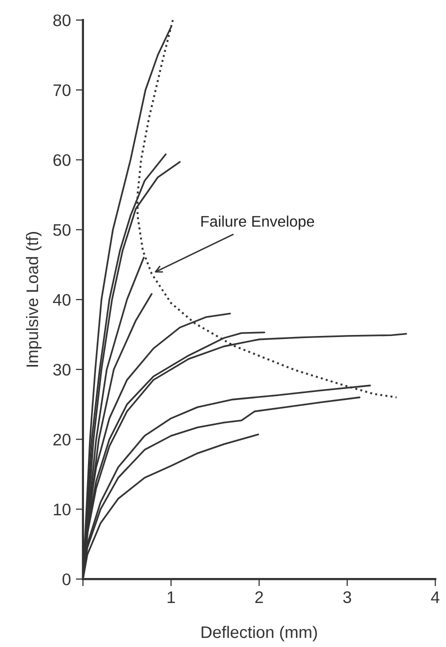 The height and width of the screenshot is (647, 446). I want to click on y-tick-label: 50, so click(61, 230).